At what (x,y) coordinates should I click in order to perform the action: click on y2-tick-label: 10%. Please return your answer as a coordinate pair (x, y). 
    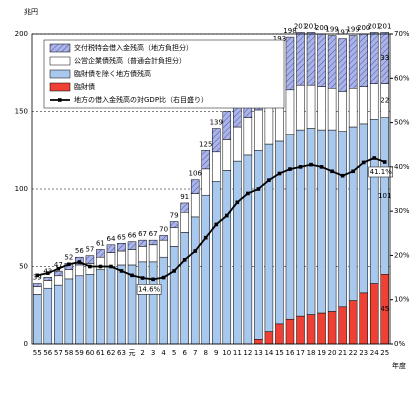
    Looking at the image, I should click on (402, 300).